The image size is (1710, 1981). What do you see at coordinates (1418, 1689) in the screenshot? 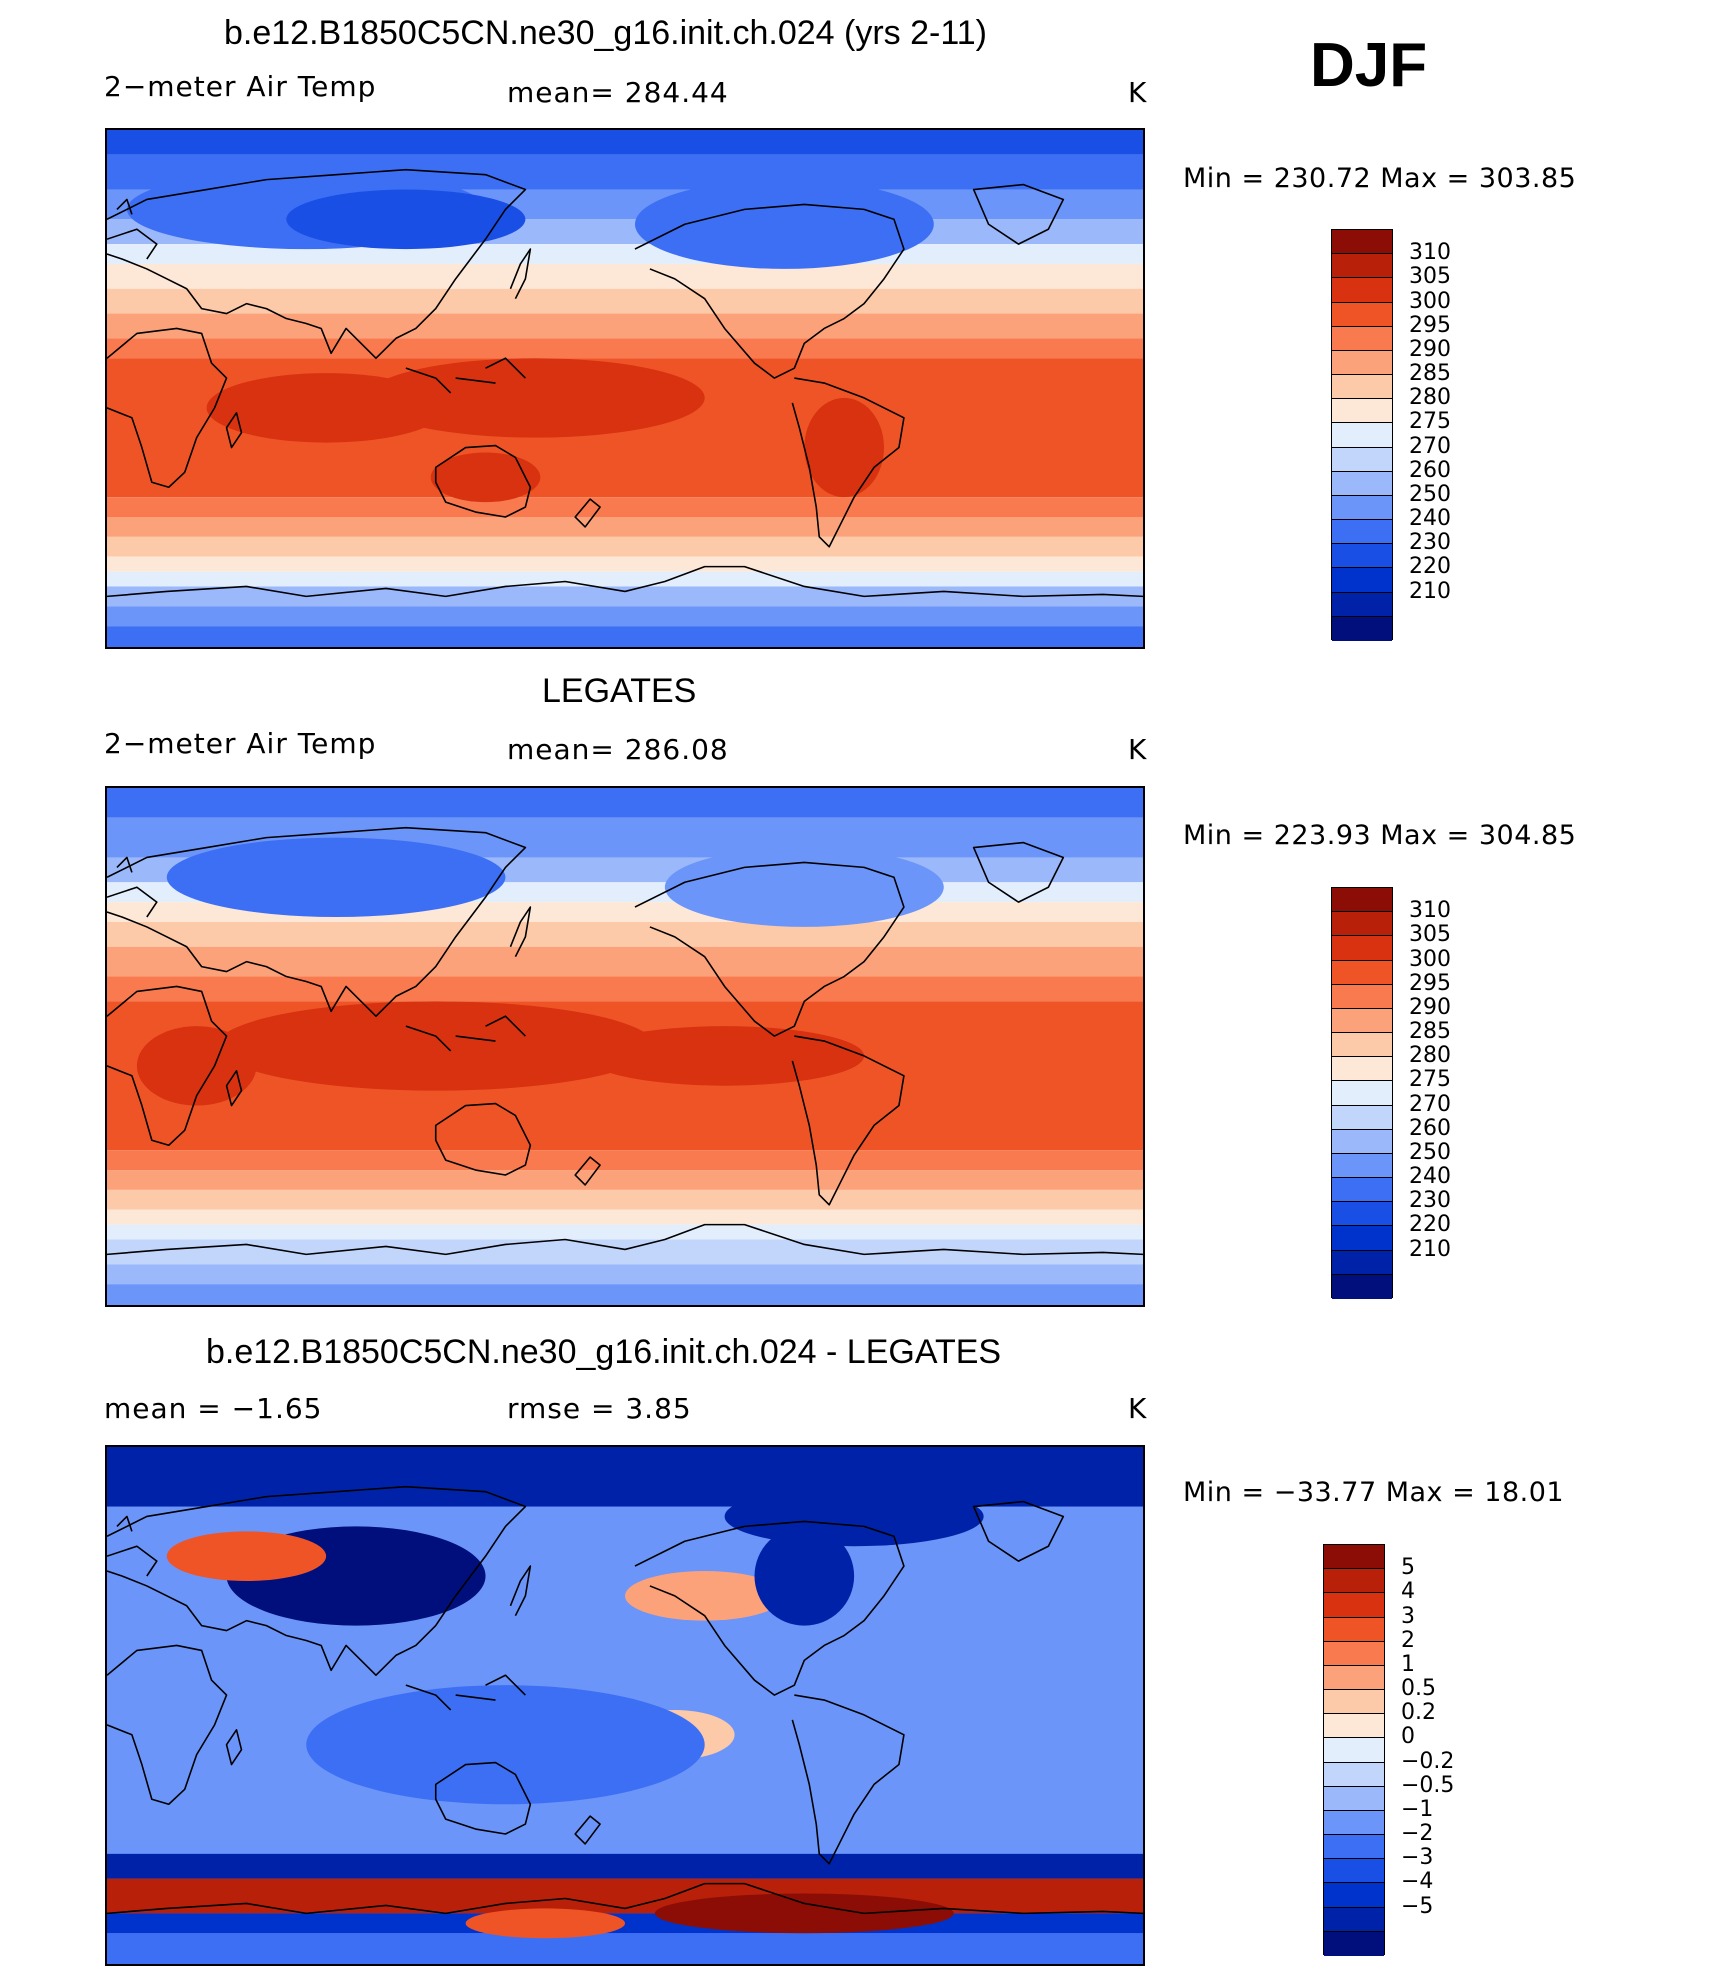
I see `colorbar-tick-label: 0.5` at bounding box center [1418, 1689].